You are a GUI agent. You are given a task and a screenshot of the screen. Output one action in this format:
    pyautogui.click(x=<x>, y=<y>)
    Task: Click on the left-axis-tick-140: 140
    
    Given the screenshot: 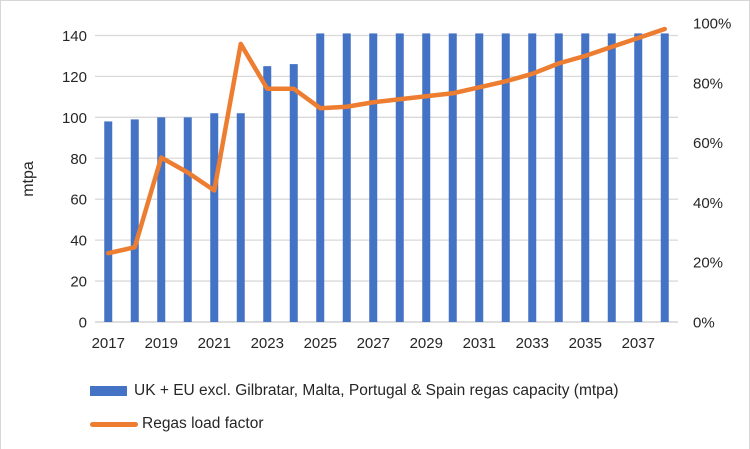 What is the action you would take?
    pyautogui.click(x=74, y=36)
    